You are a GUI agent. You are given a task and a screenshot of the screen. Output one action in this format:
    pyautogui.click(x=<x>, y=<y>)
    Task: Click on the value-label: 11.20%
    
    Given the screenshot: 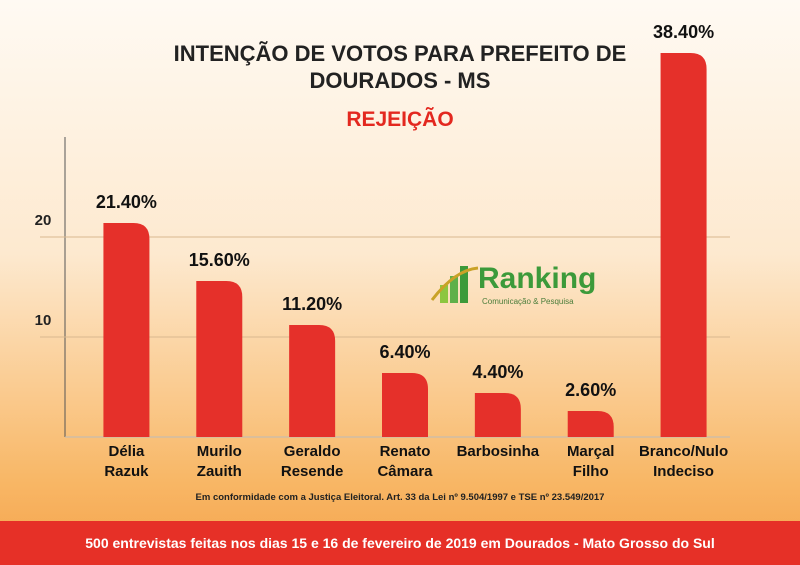 What is the action you would take?
    pyautogui.click(x=312, y=304)
    